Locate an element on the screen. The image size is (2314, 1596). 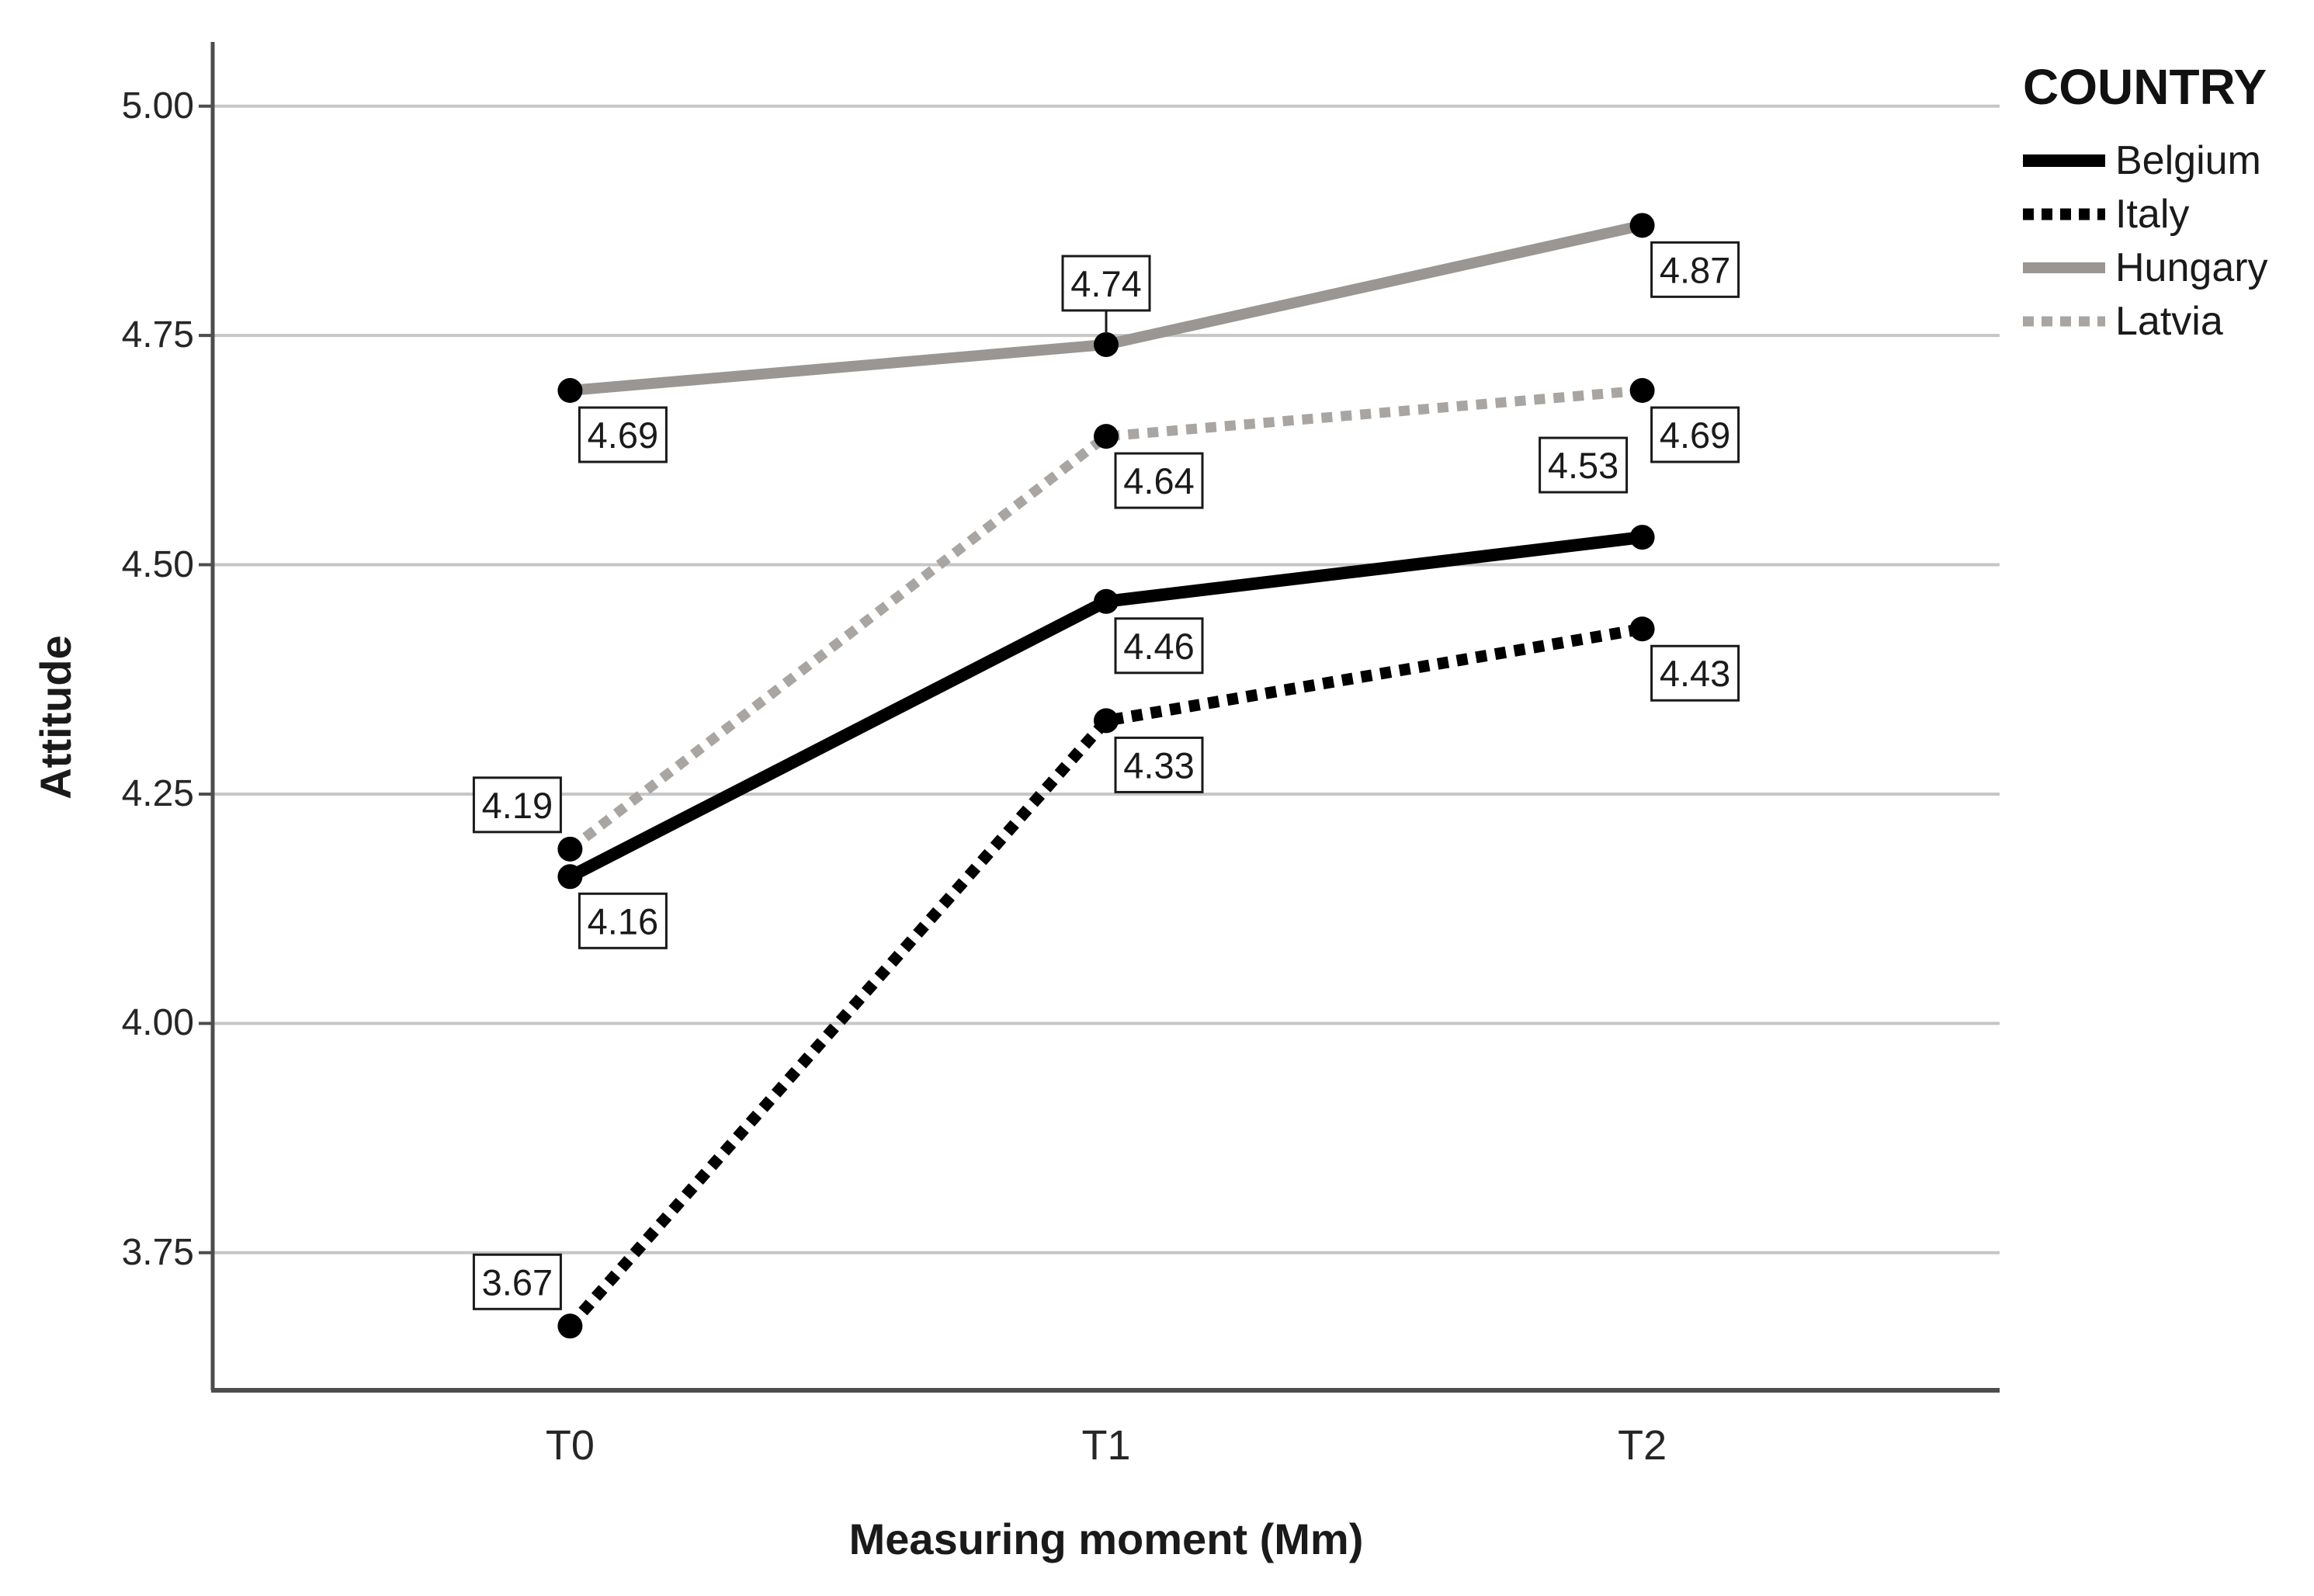
data-label-text: 4.46 is located at coordinates (1158, 646).